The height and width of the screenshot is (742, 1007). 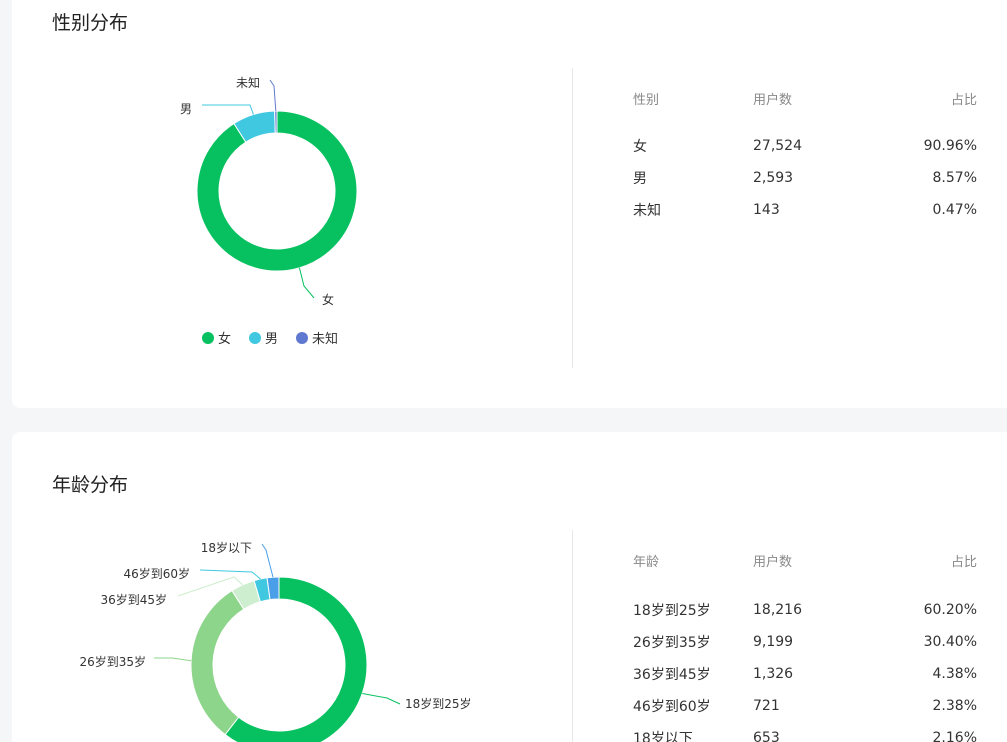 What do you see at coordinates (325, 339) in the screenshot?
I see `legend-label: 未知` at bounding box center [325, 339].